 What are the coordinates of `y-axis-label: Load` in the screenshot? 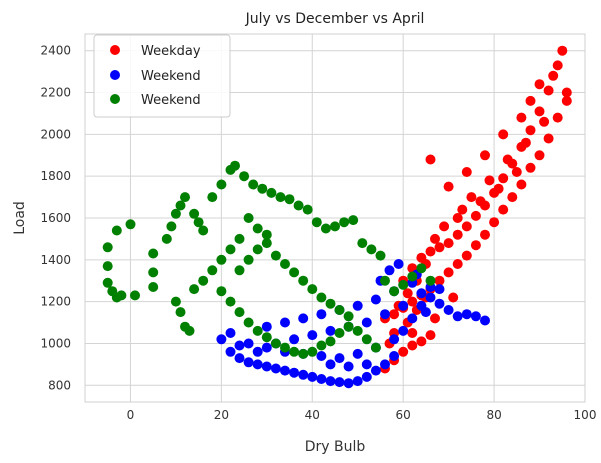 It's located at (20, 218).